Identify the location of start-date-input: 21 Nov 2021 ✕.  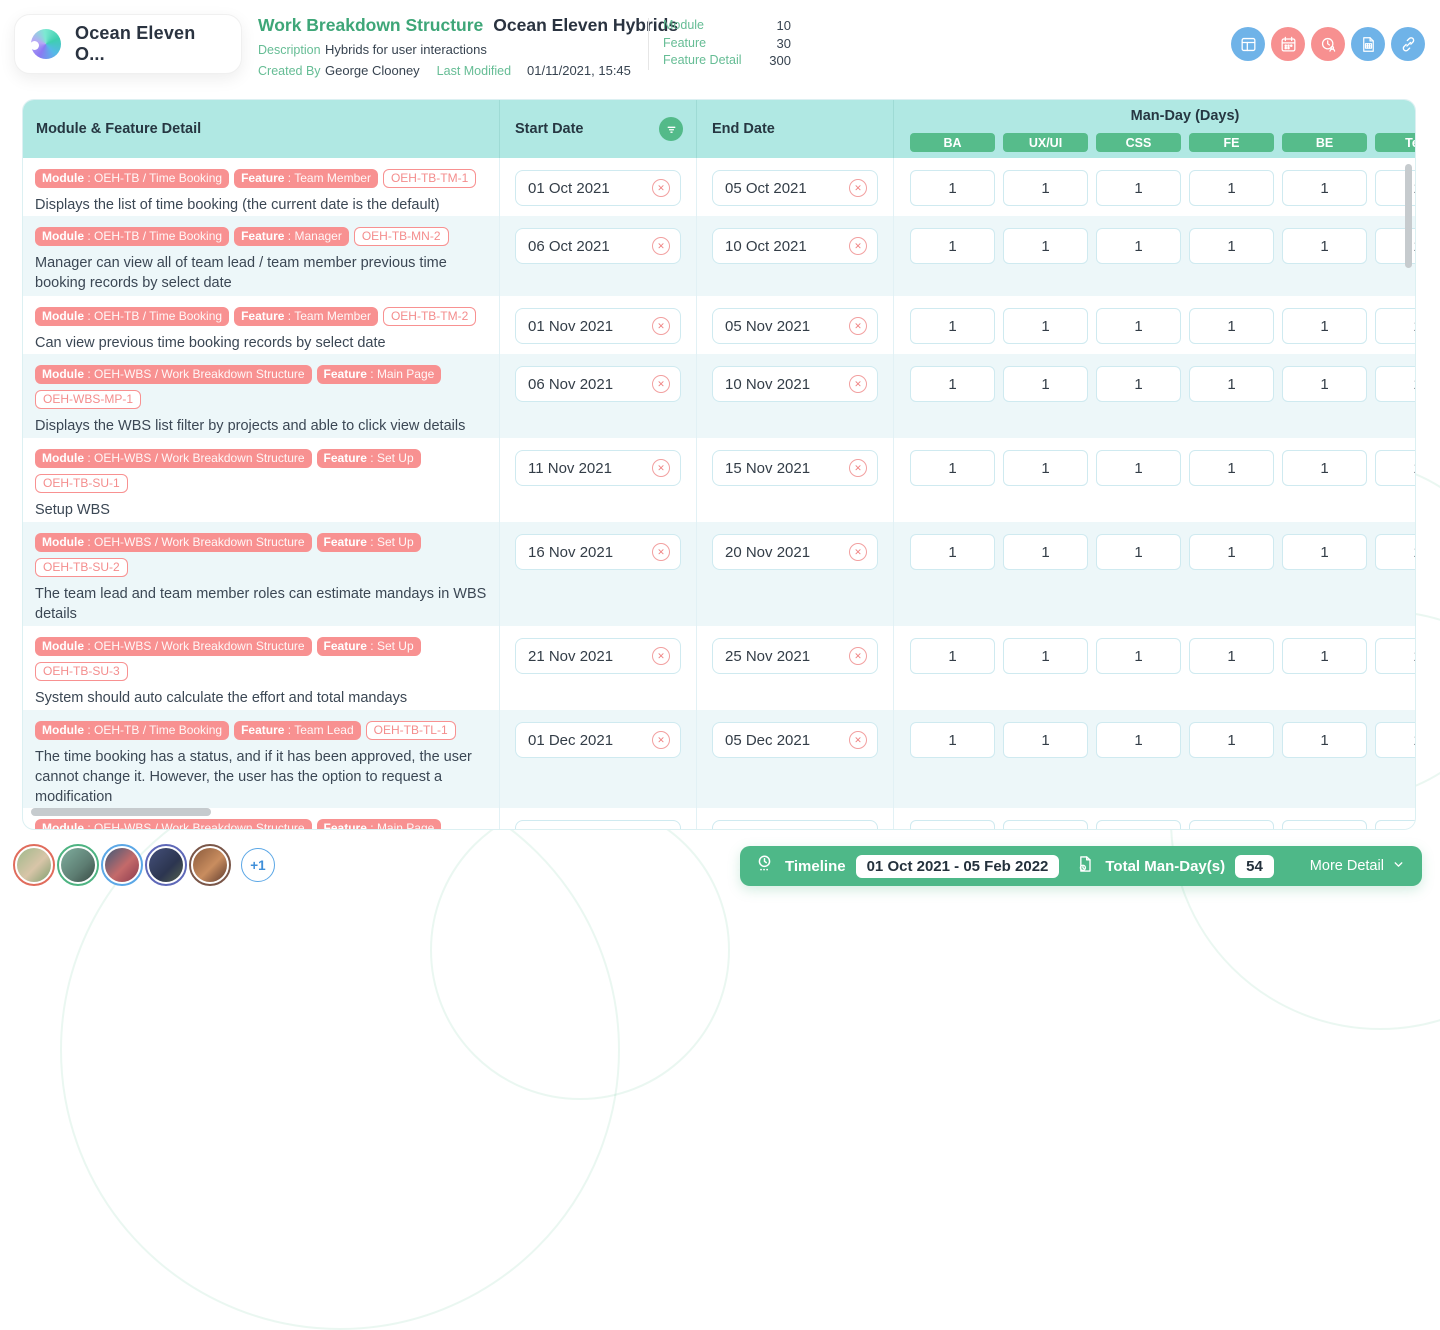
(598, 656).